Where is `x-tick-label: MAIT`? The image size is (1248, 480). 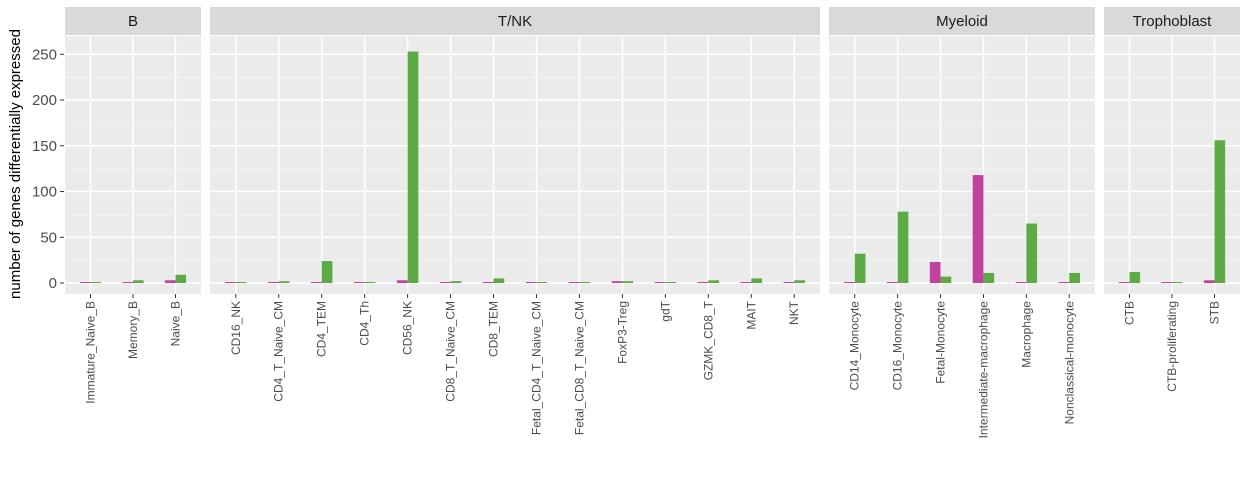 x-tick-label: MAIT is located at coordinates (751, 314).